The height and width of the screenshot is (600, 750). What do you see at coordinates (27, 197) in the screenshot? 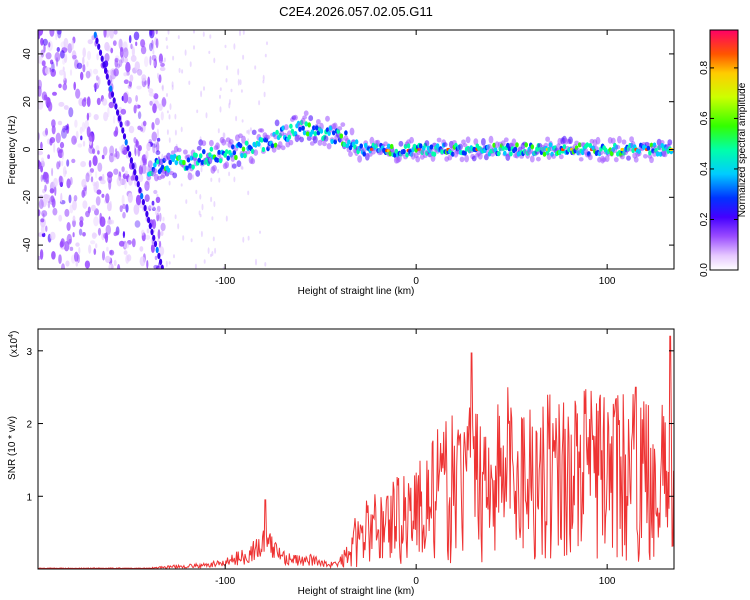
I see `y-tick-label: -20` at bounding box center [27, 197].